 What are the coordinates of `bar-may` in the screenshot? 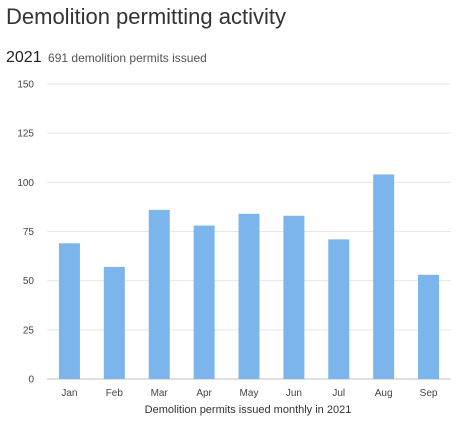 It's located at (249, 296).